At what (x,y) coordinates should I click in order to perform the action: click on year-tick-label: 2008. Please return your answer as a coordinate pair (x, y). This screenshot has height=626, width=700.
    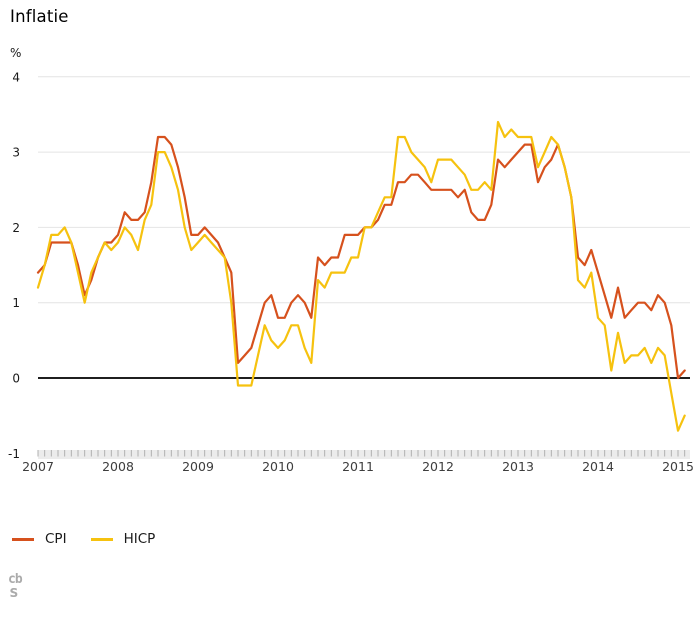
    Looking at the image, I should click on (118, 466).